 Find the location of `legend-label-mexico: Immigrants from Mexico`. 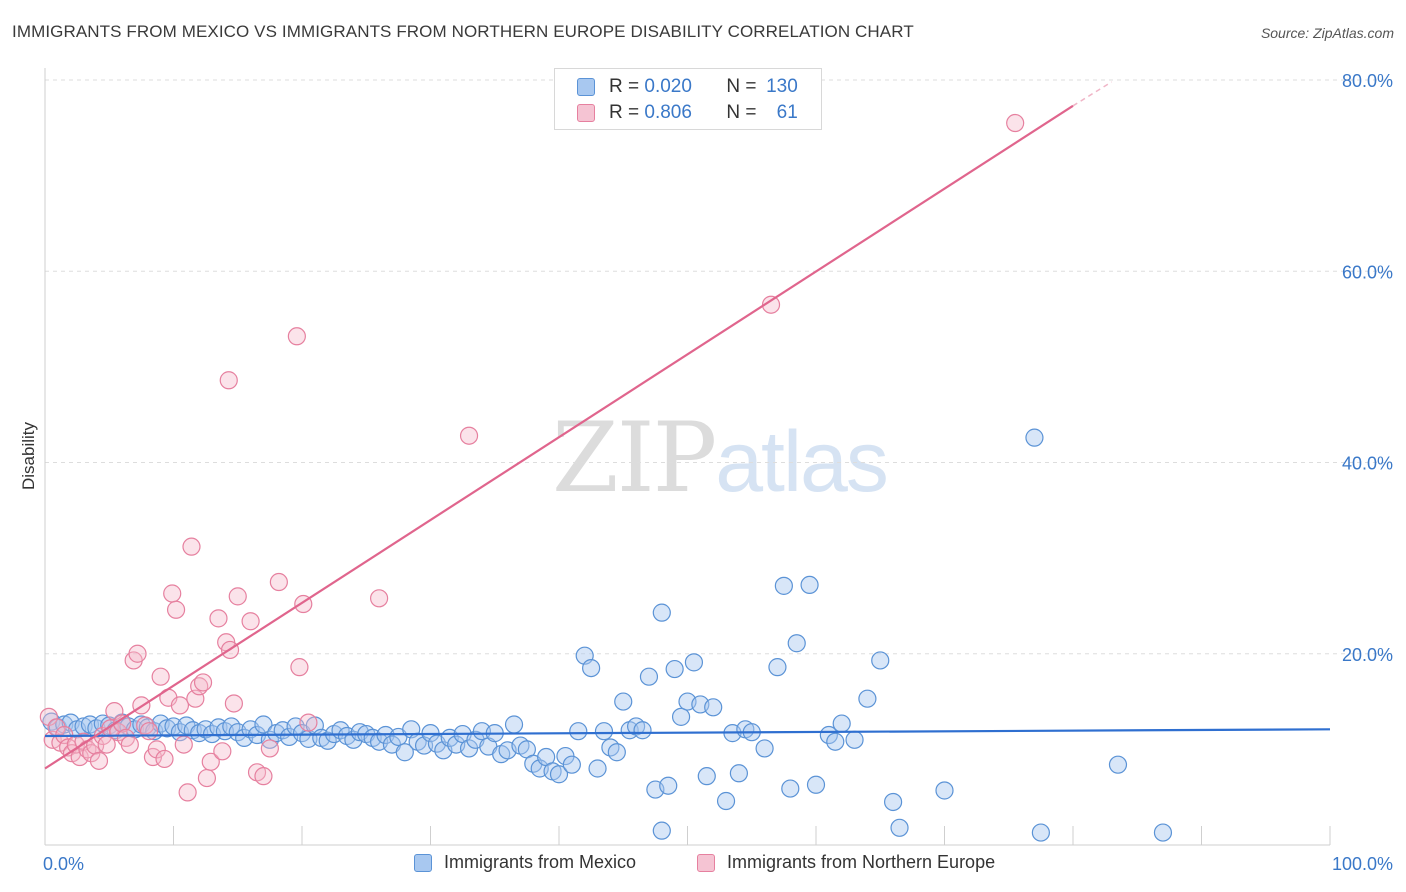

legend-label-mexico: Immigrants from Mexico is located at coordinates (540, 862).